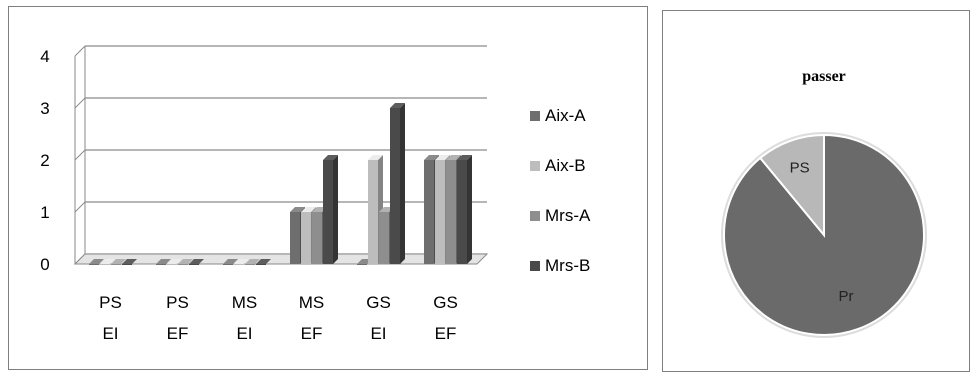 This screenshot has width=976, height=376. What do you see at coordinates (44, 56) in the screenshot?
I see `y-tick-label: 4` at bounding box center [44, 56].